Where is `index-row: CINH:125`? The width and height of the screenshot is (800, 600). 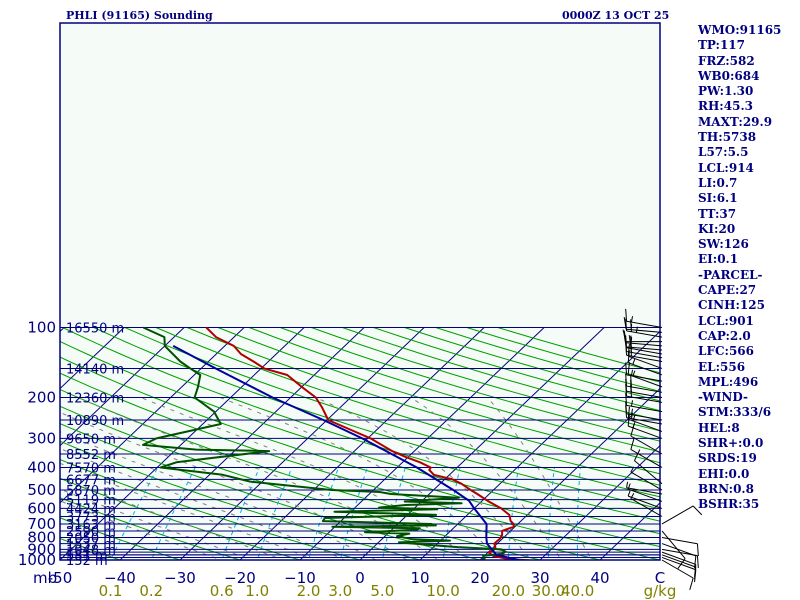
index-row: CINH:125 is located at coordinates (731, 305).